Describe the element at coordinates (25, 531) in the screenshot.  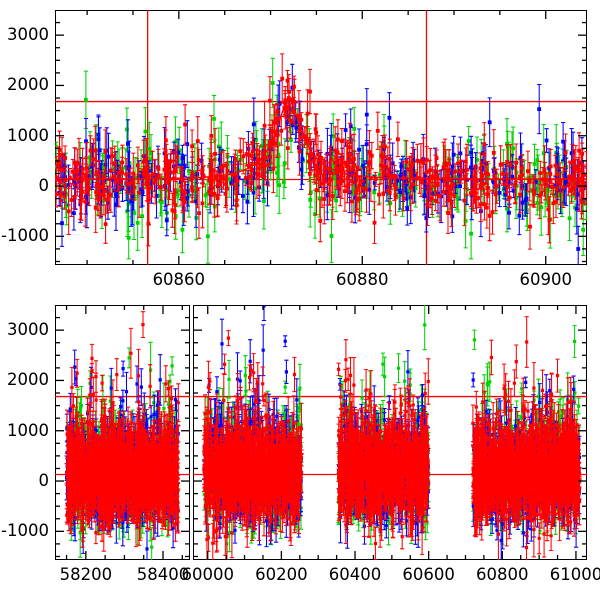
I see `bottom-panel-ytick-label: -1000` at that location.